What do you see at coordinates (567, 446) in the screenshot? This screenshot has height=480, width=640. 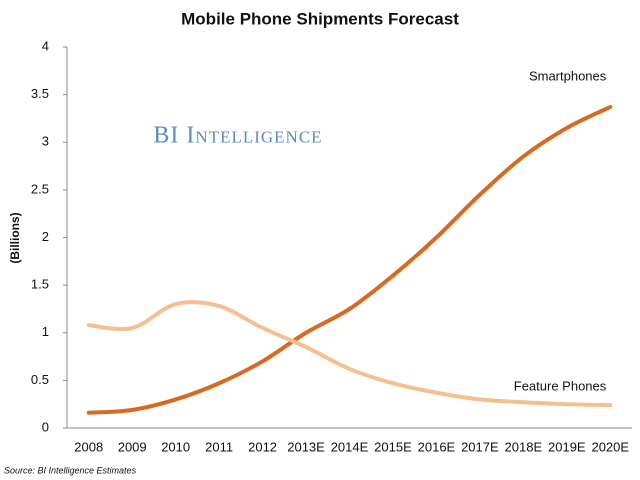 I see `x-tick-label: 2019E` at bounding box center [567, 446].